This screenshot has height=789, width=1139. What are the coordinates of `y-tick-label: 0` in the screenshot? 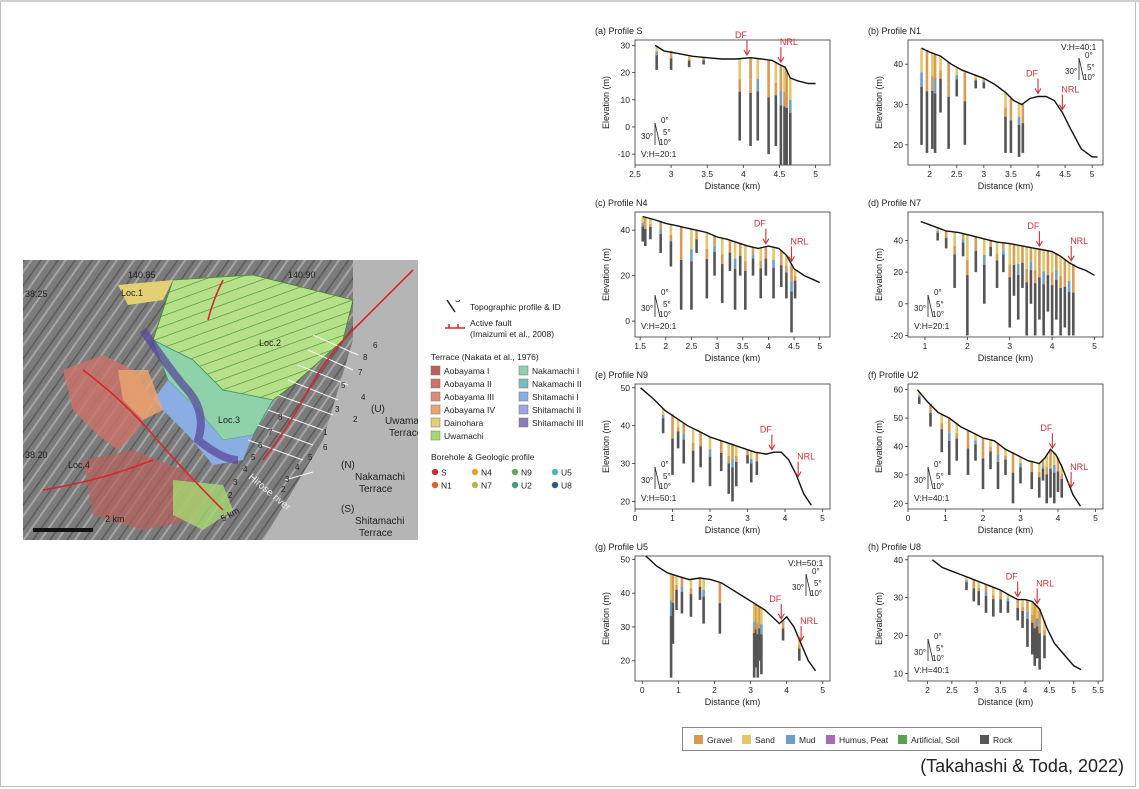 It's located at (627, 127).